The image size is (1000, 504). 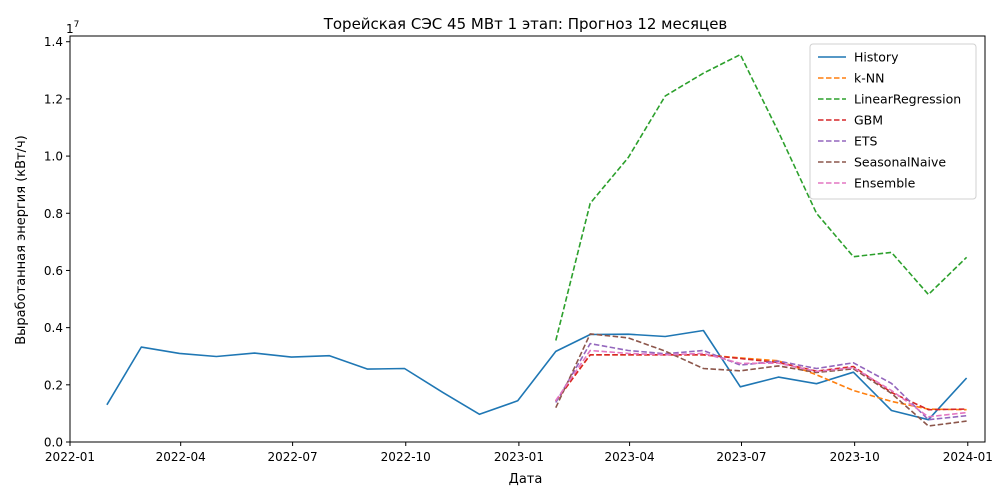 I want to click on y-tick-label: 1.4, so click(x=53, y=42).